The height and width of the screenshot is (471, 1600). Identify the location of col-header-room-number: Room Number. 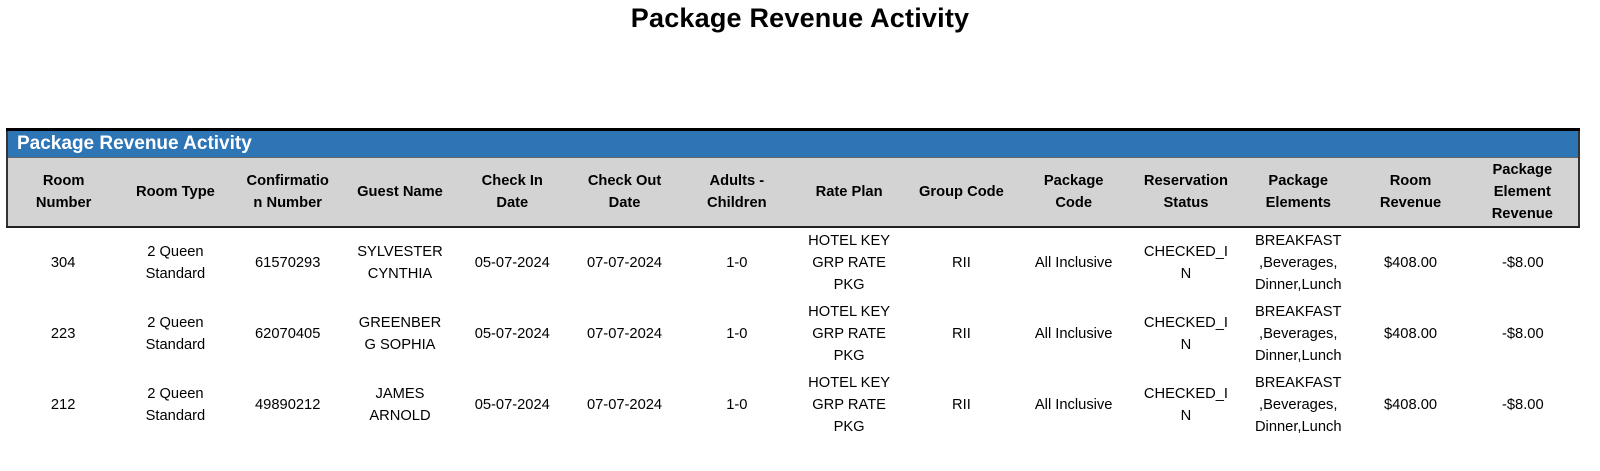
(62, 192).